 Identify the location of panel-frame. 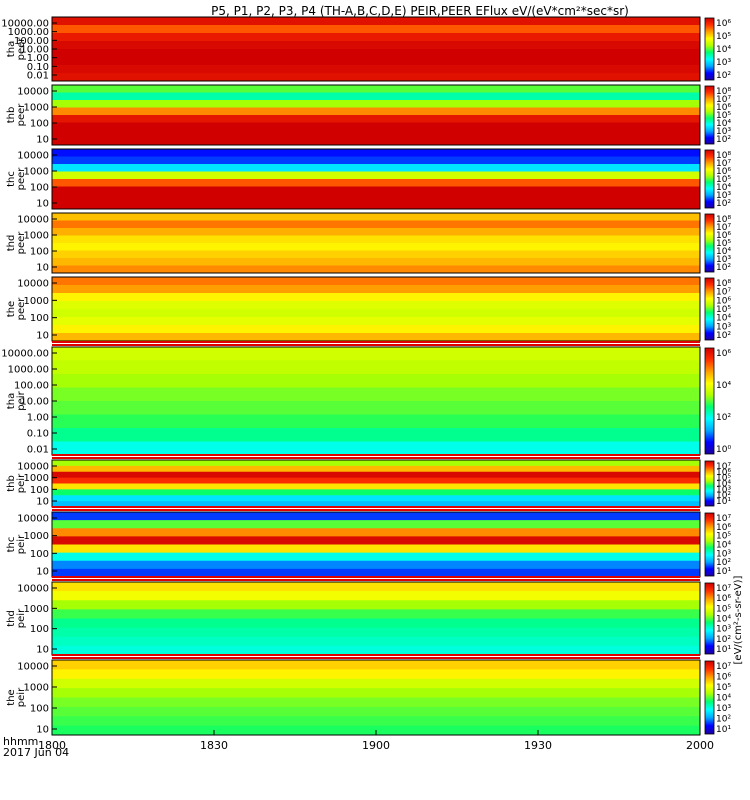
(376, 243).